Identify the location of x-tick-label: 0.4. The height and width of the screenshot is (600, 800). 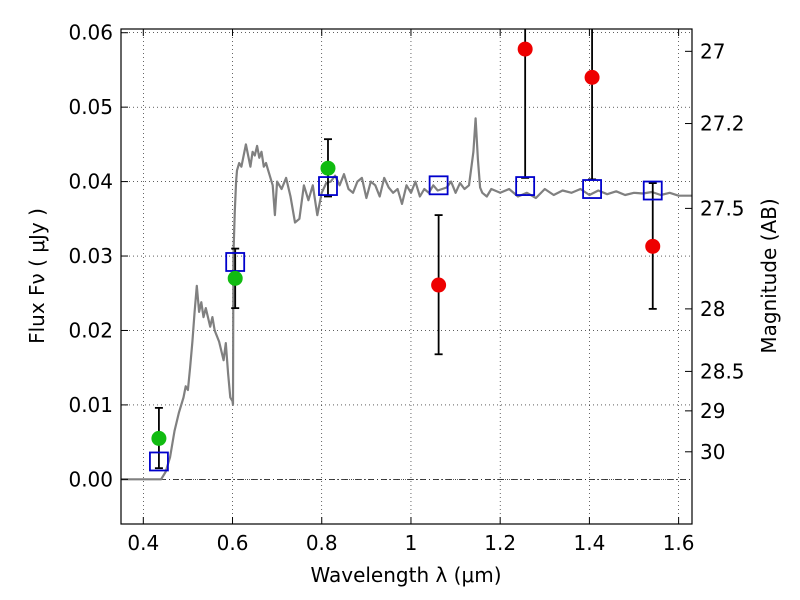
(143, 543).